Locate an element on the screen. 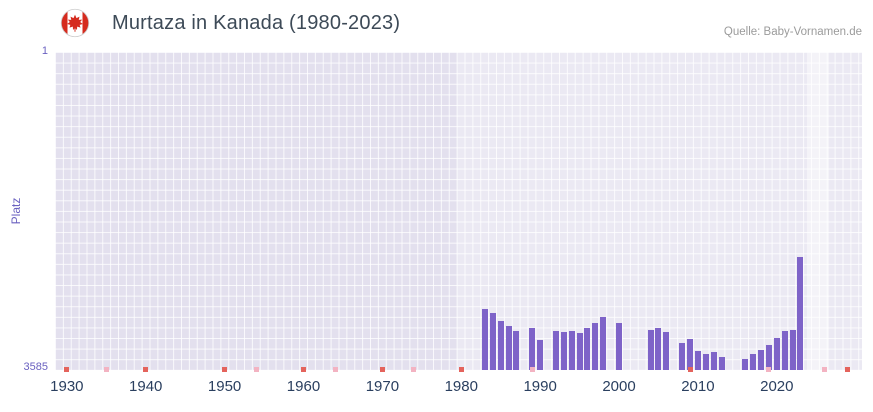  bar-2004 is located at coordinates (650, 349).